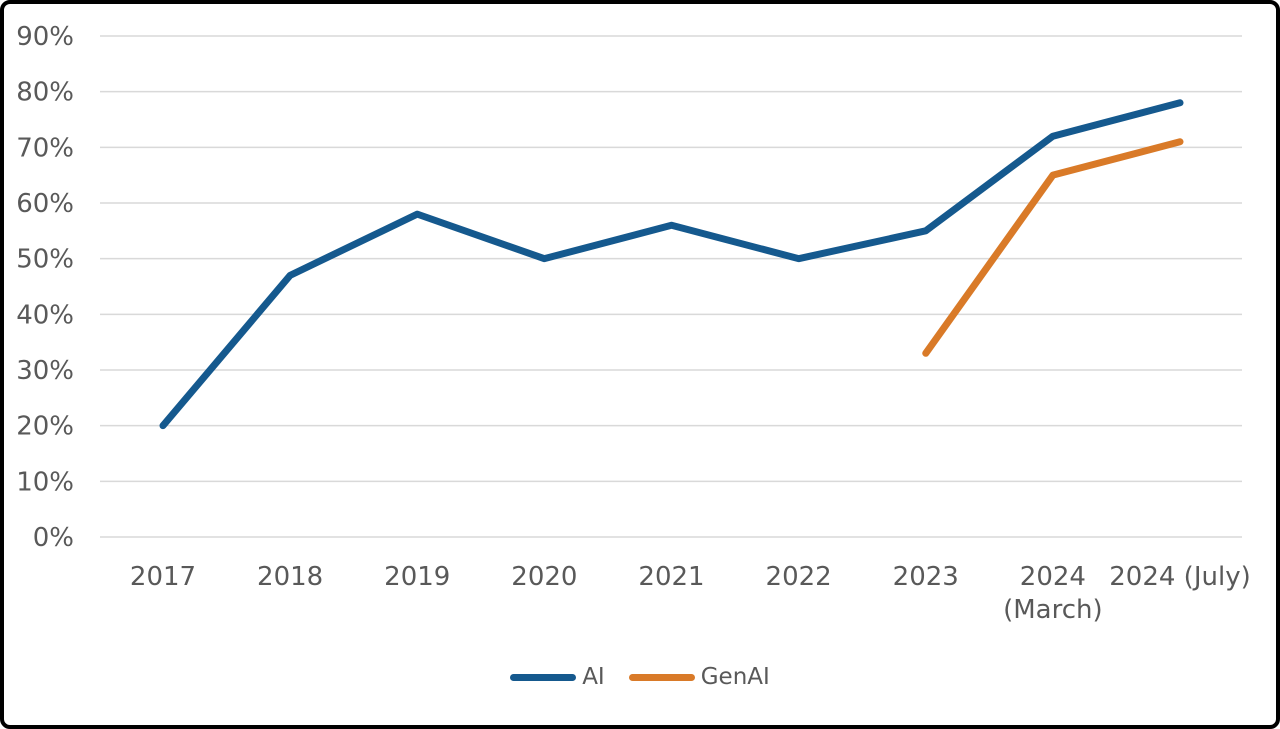  Describe the element at coordinates (45, 427) in the screenshot. I see `y-tick-label: 20%` at that location.